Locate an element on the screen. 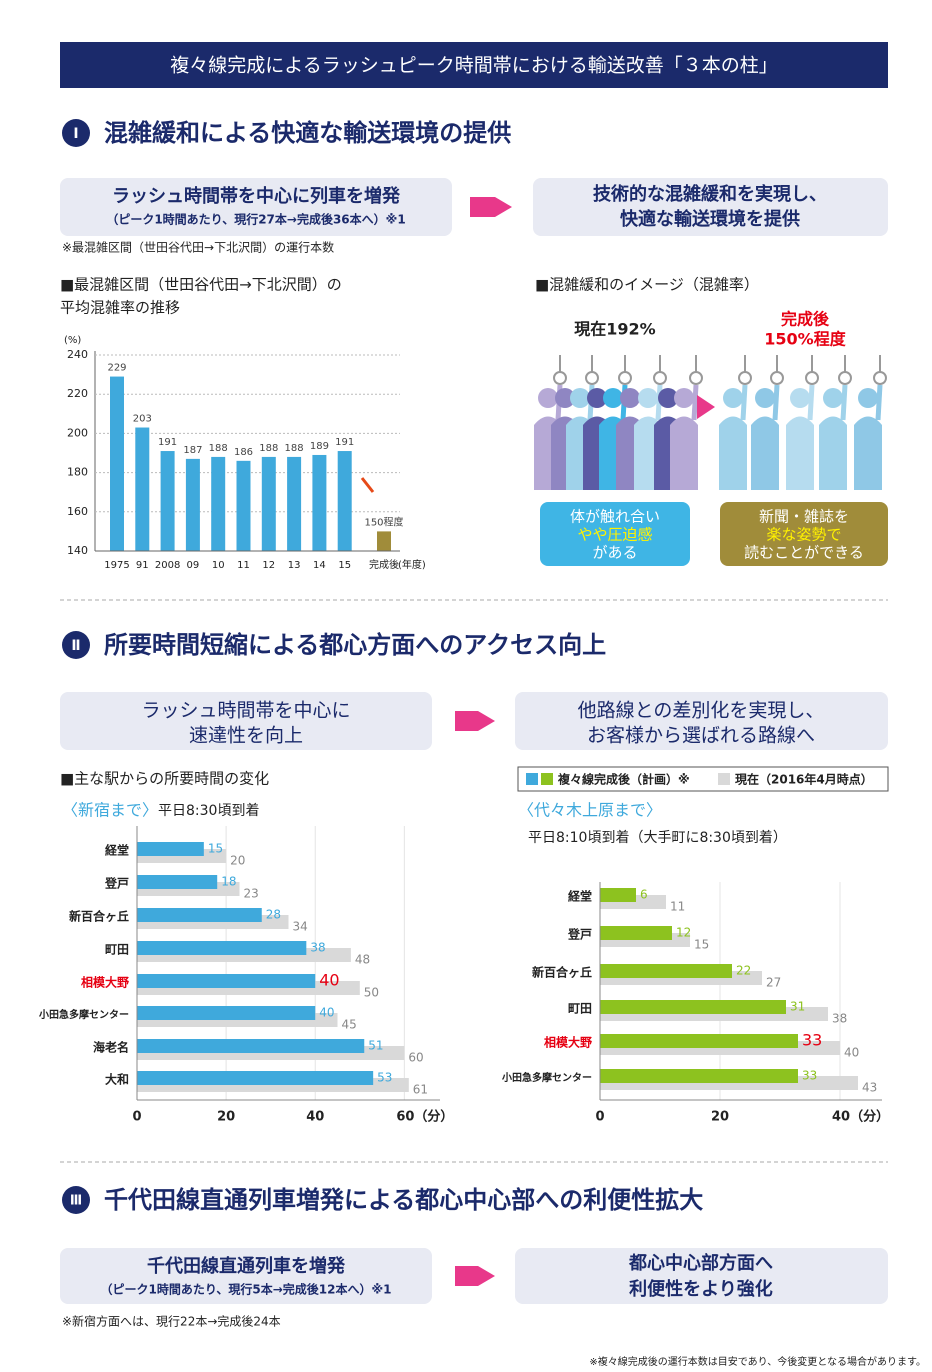 The height and width of the screenshot is (1372, 932). x-tick-label: 91 is located at coordinates (142, 565).